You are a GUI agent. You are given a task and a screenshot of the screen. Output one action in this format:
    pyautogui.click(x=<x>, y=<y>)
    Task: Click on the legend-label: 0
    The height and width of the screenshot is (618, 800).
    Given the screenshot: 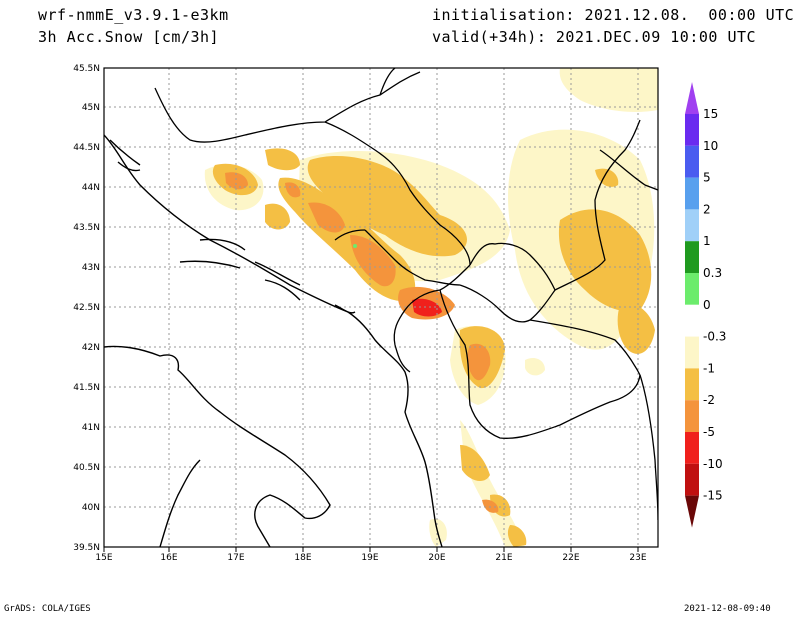 What is the action you would take?
    pyautogui.click(x=707, y=305)
    